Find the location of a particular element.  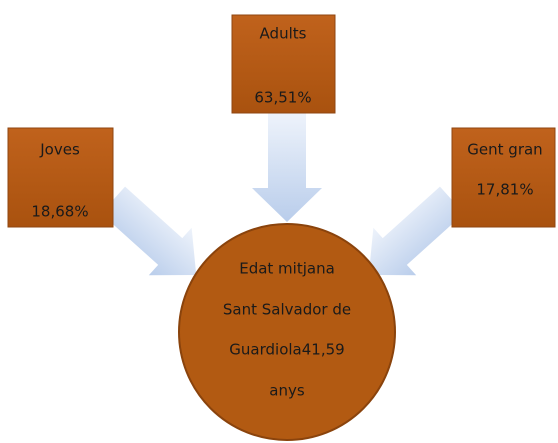

center-line: Guardiola41,59 is located at coordinates (286, 350).